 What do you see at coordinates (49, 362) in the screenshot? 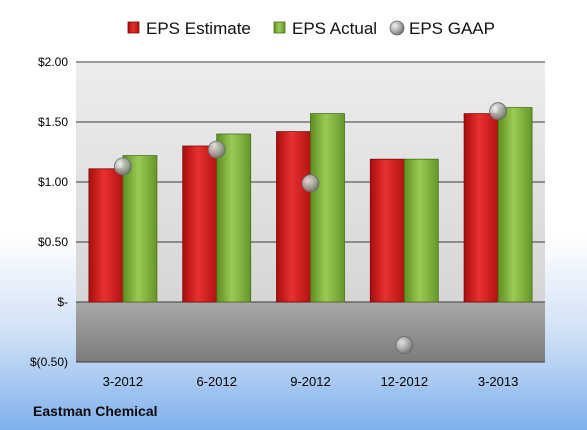
I see `y-tick-label: $(0.50)` at bounding box center [49, 362].